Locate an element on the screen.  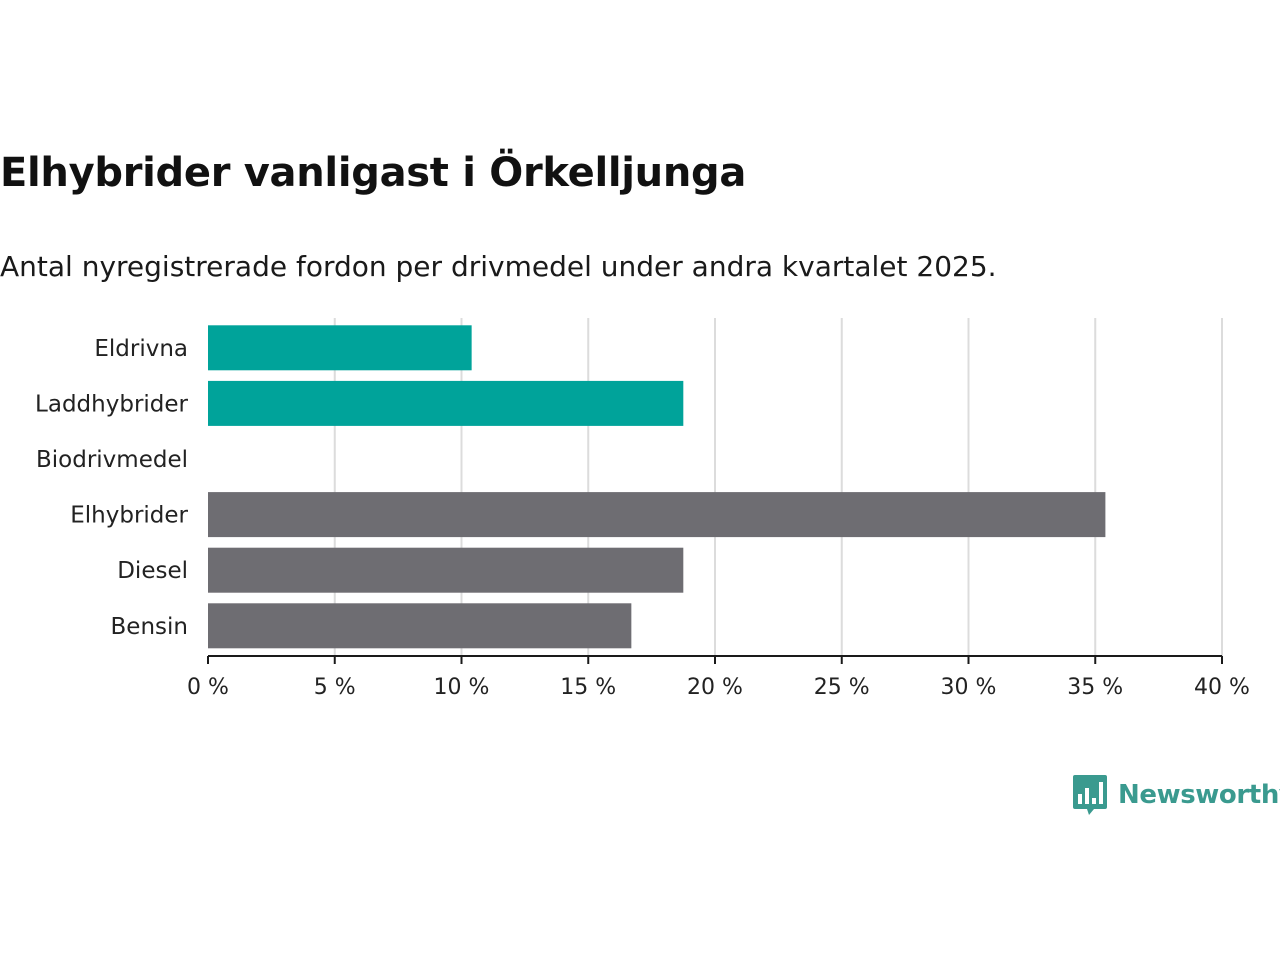
bar-bensin is located at coordinates (420, 626).